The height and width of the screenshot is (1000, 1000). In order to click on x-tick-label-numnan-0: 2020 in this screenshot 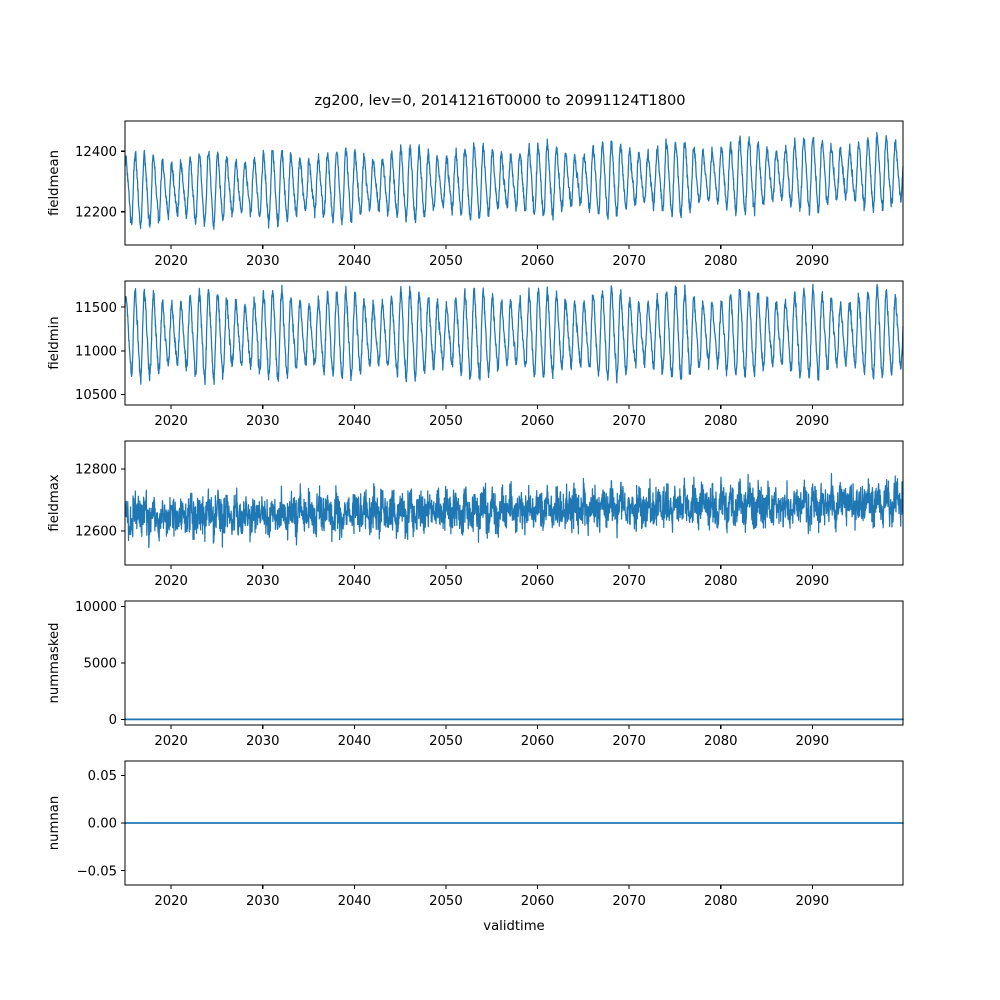, I will do `click(171, 901)`.